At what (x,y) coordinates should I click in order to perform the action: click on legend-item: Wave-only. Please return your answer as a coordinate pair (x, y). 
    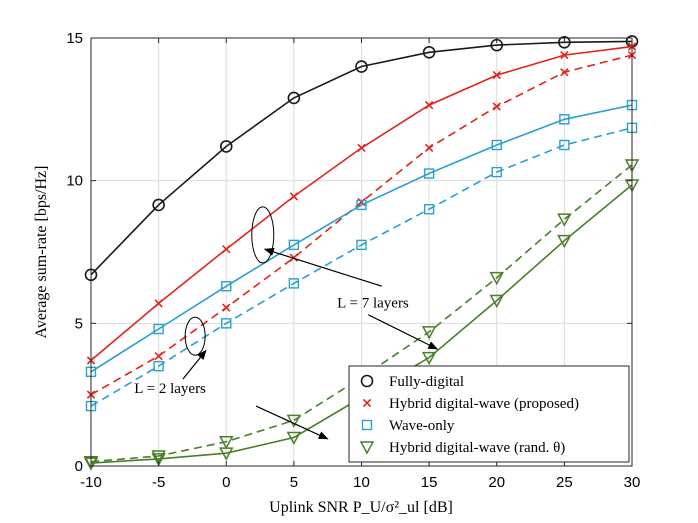
    Looking at the image, I should click on (408, 426).